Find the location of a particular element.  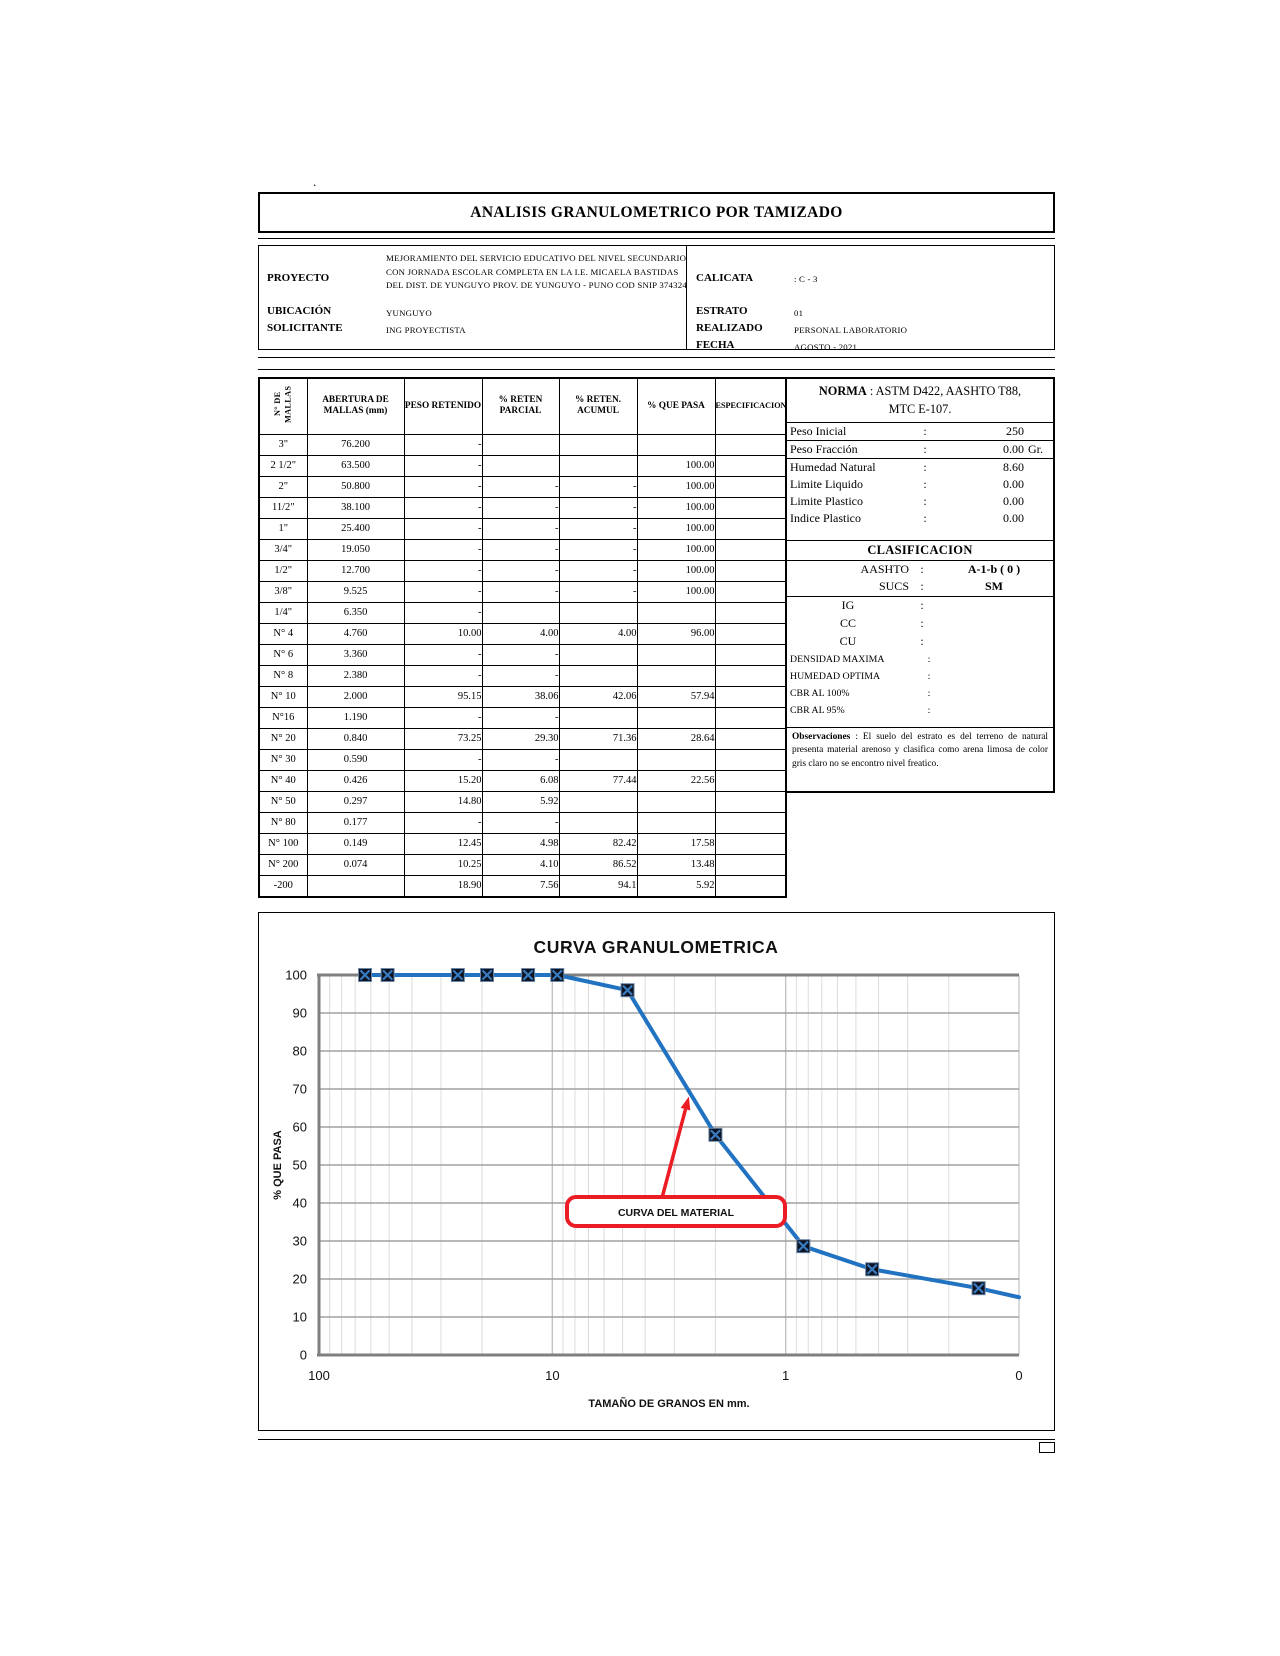

page-title: ANALISIS GRANULOMETRICO POR TAMIZADO is located at coordinates (656, 212).